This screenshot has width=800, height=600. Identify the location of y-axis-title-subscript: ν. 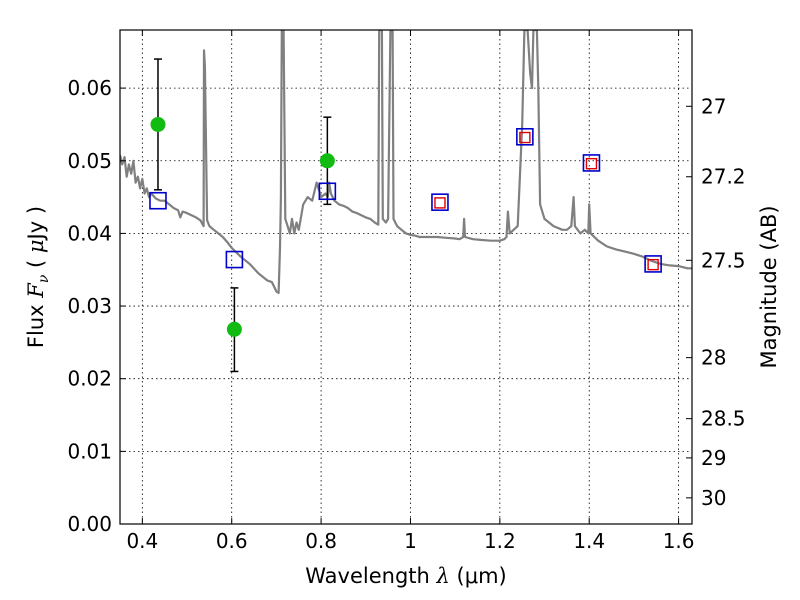
(44, 278).